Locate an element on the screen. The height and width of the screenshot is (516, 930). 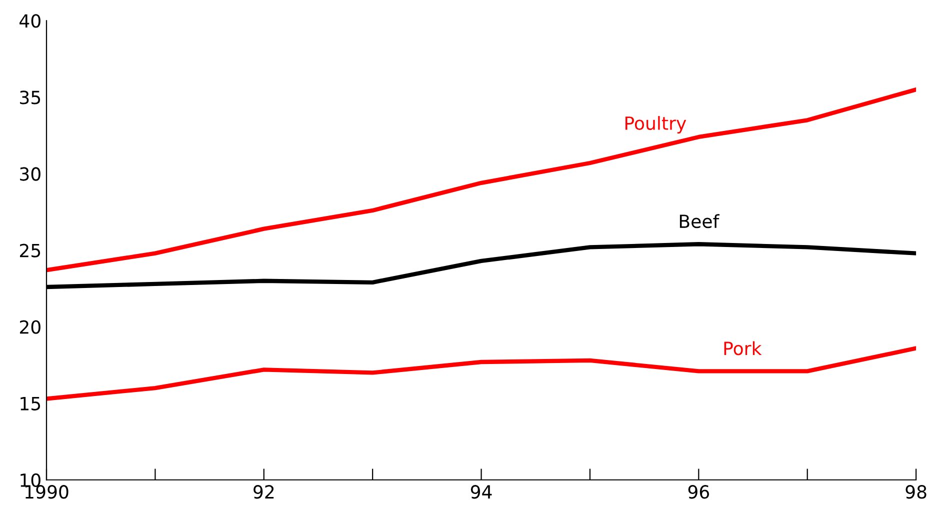
y-tick-label: 15 is located at coordinates (30, 403).